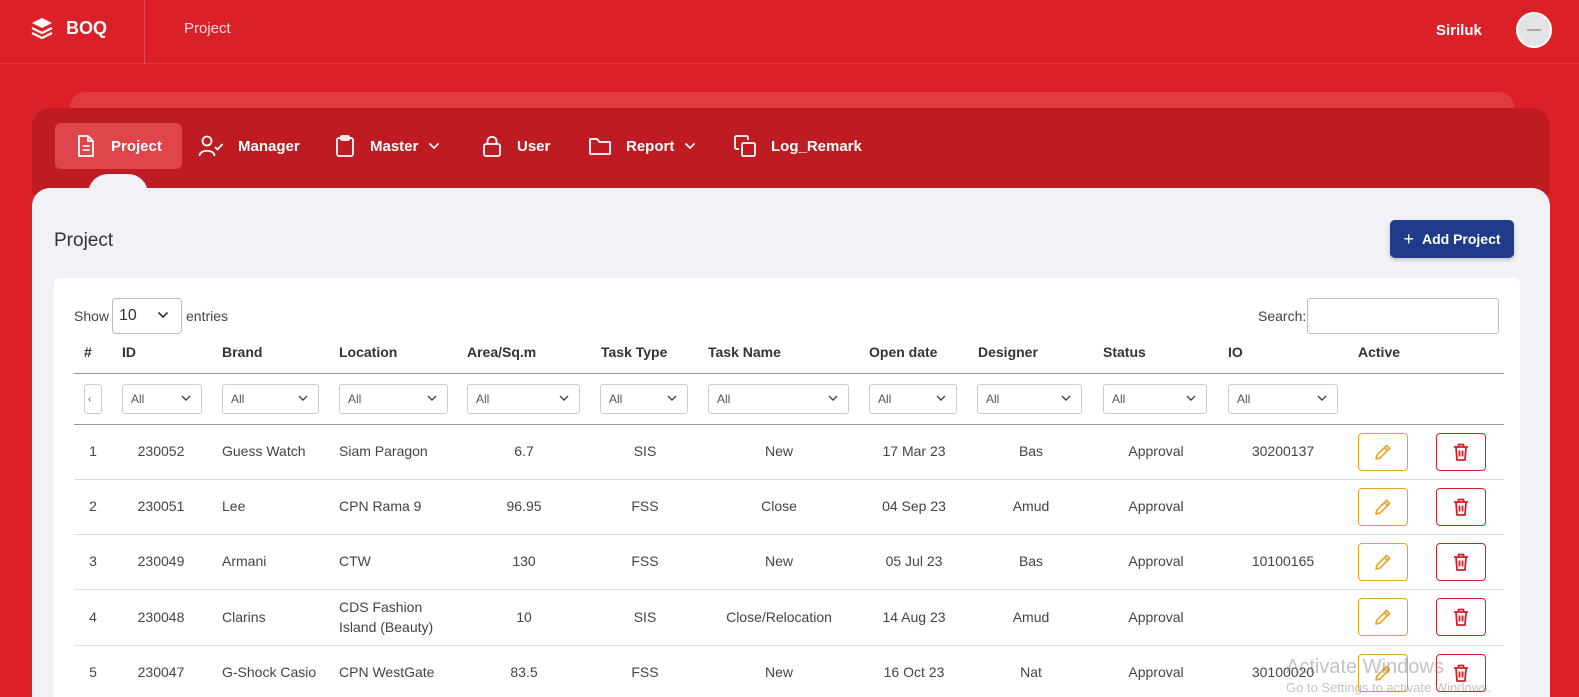 This screenshot has width=1579, height=697. Describe the element at coordinates (524, 617) in the screenshot. I see `cell-area: 10` at that location.